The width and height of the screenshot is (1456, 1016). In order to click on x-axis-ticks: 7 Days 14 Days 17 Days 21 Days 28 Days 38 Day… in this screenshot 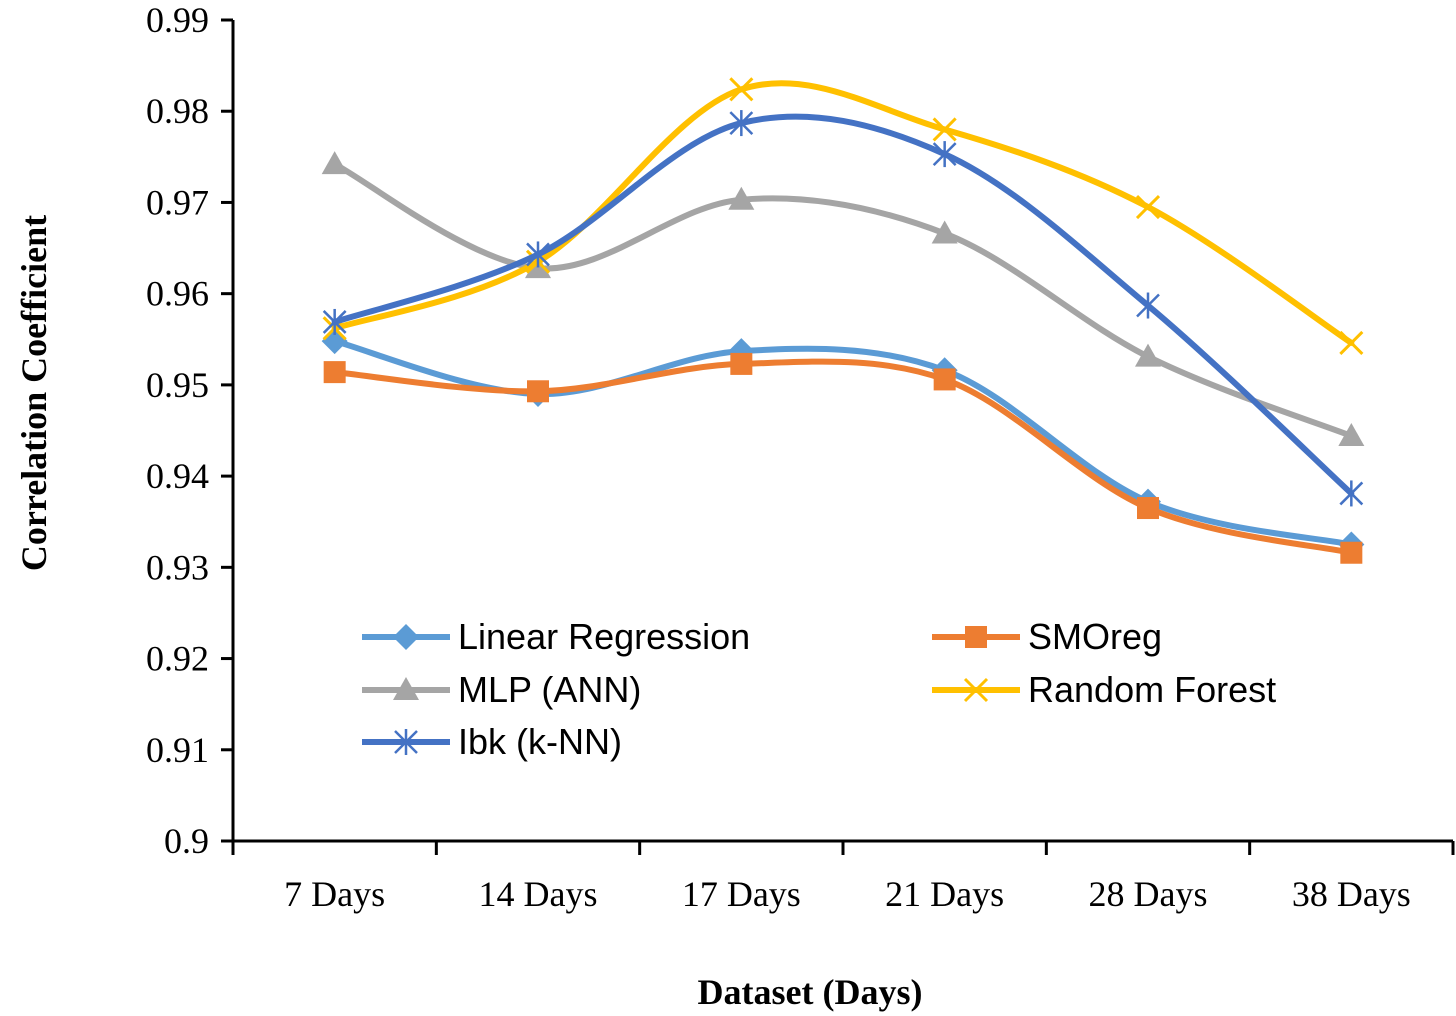, I will do `click(843, 877)`.